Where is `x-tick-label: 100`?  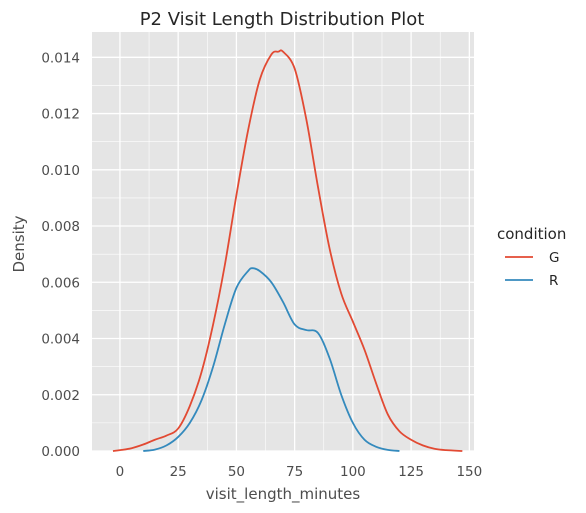
x-tick-label: 100 is located at coordinates (353, 472).